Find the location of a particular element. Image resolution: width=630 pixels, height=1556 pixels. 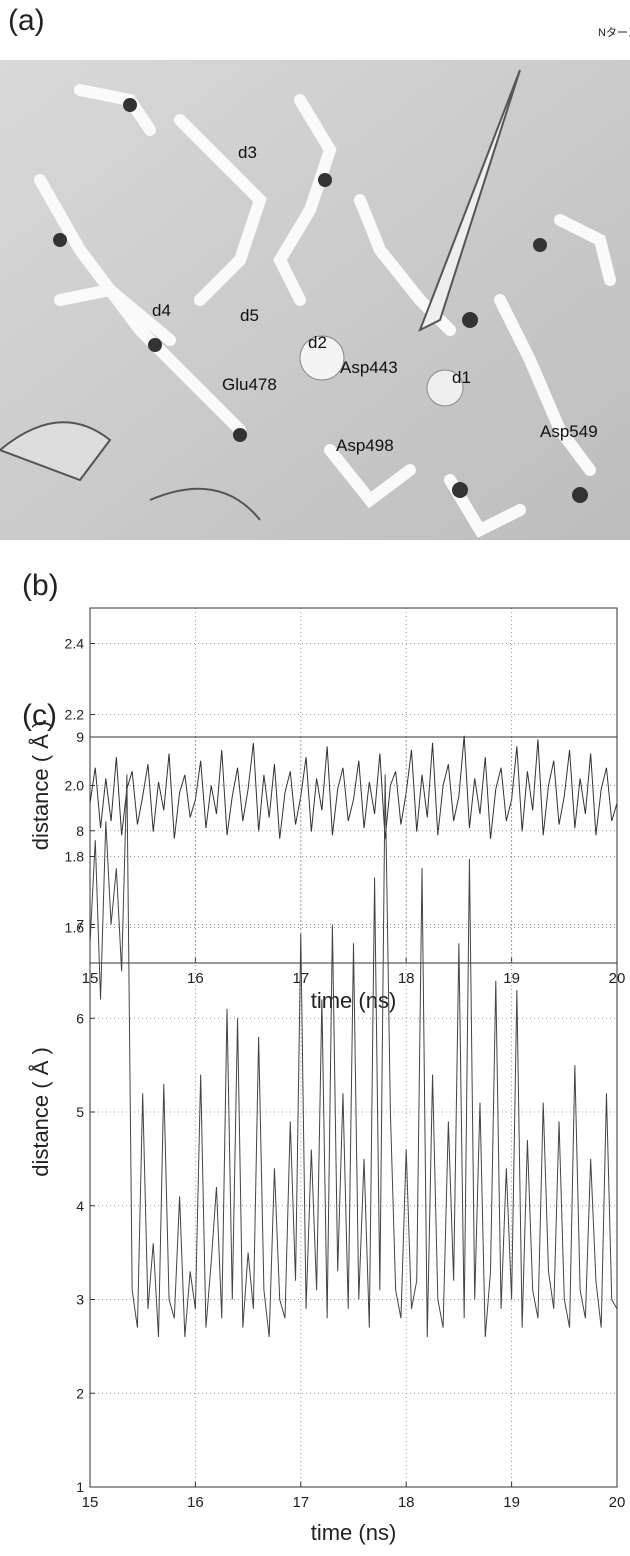

x-tick-label: 15 is located at coordinates (90, 1502).